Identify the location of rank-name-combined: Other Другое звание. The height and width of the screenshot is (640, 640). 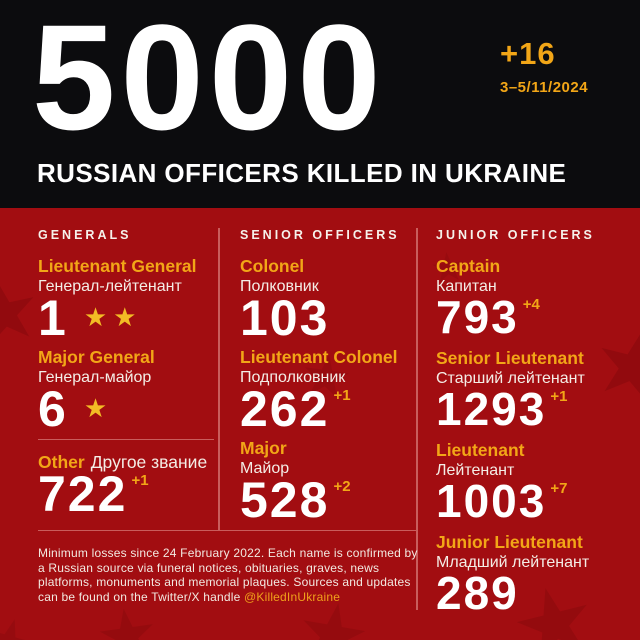
(126, 462).